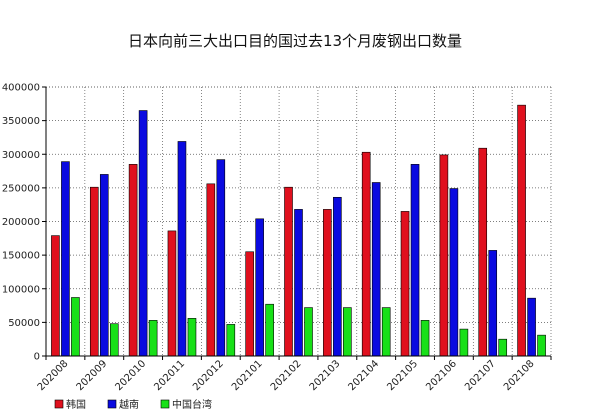 The width and height of the screenshot is (590, 416). I want to click on x-tick-label: 202012, so click(208, 375).